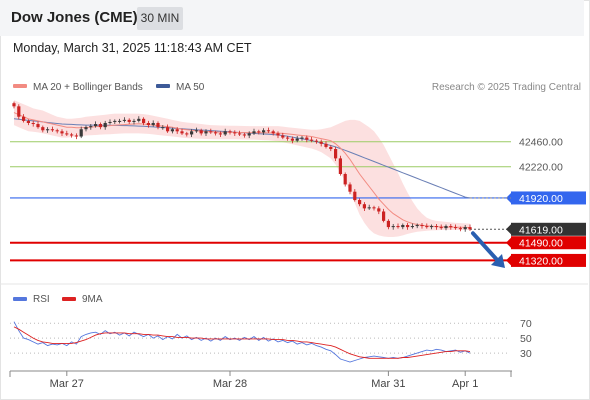 The image size is (590, 400). Describe the element at coordinates (58, 299) in the screenshot. I see `rsi-legend: RSI 9MA` at that location.